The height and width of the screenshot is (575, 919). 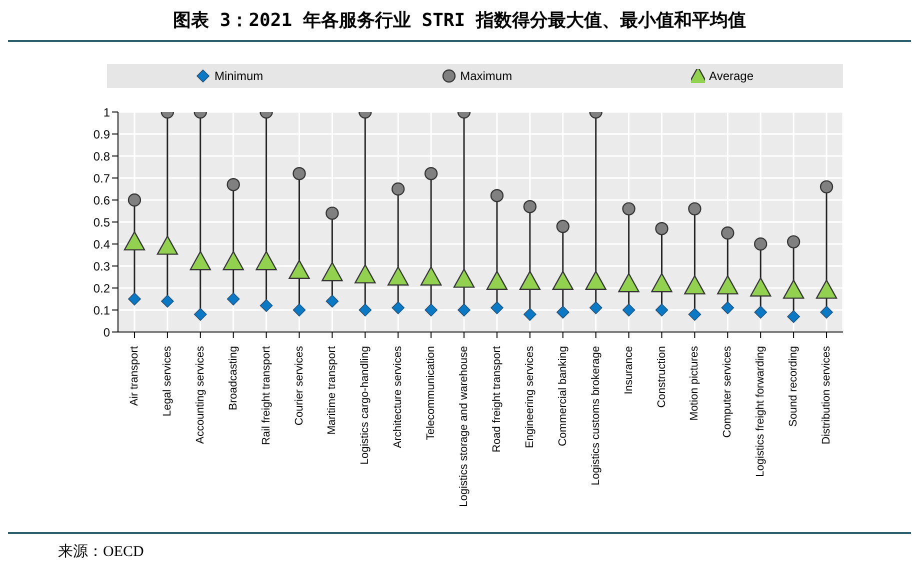 What do you see at coordinates (486, 76) in the screenshot?
I see `legend-label: Maximum` at bounding box center [486, 76].